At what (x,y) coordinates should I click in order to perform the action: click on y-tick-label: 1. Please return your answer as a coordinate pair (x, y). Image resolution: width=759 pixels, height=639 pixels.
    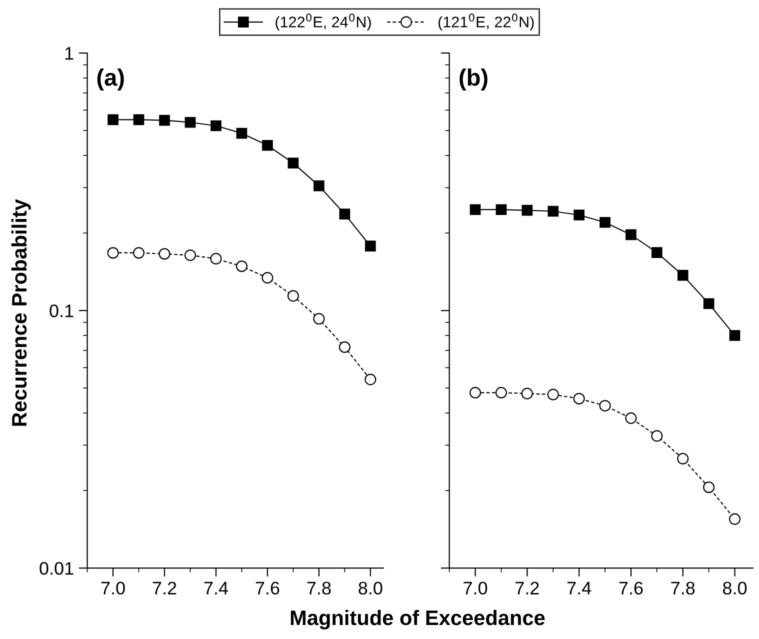
    Looking at the image, I should click on (69, 53).